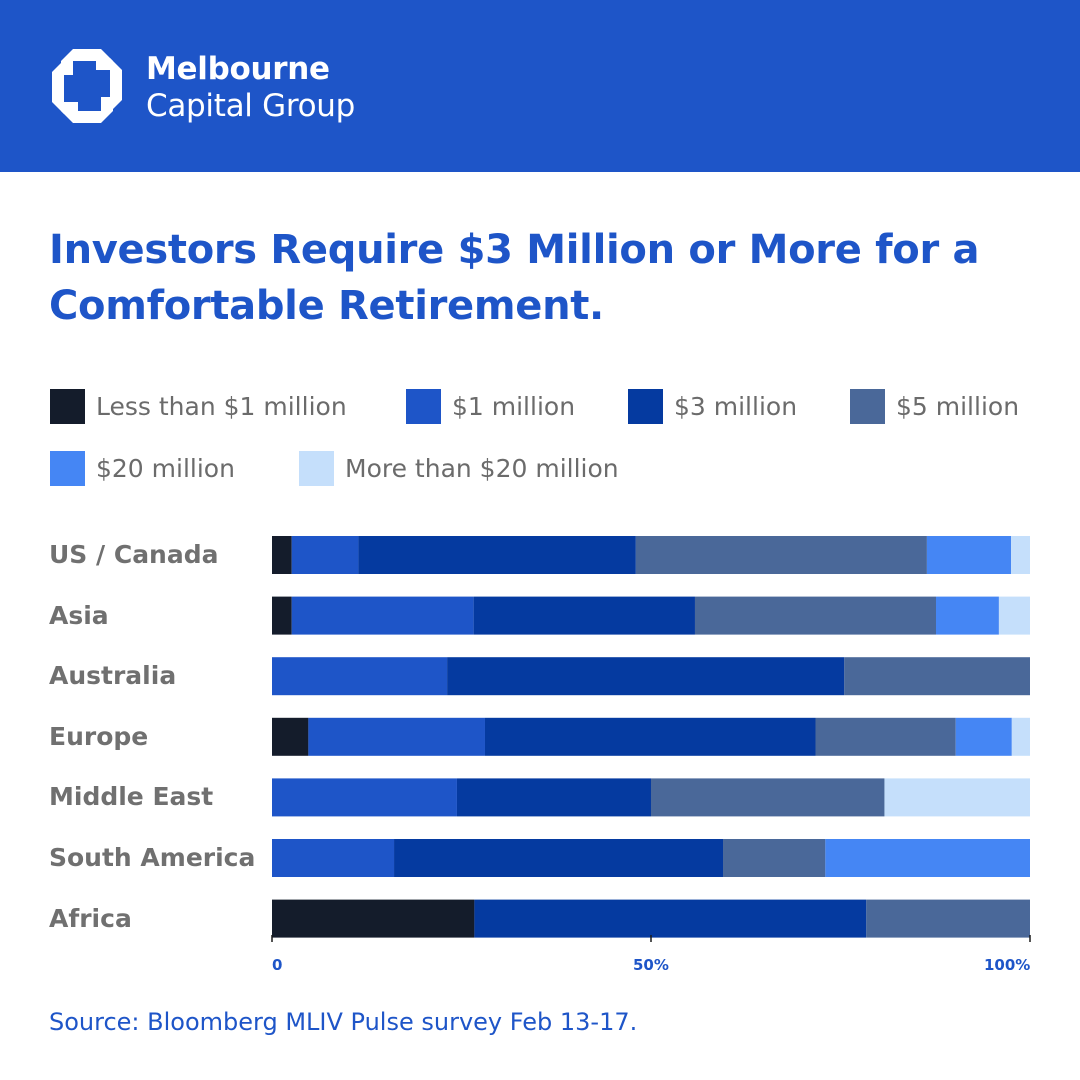  What do you see at coordinates (165, 468) in the screenshot?
I see `legend-label: $20 million` at bounding box center [165, 468].